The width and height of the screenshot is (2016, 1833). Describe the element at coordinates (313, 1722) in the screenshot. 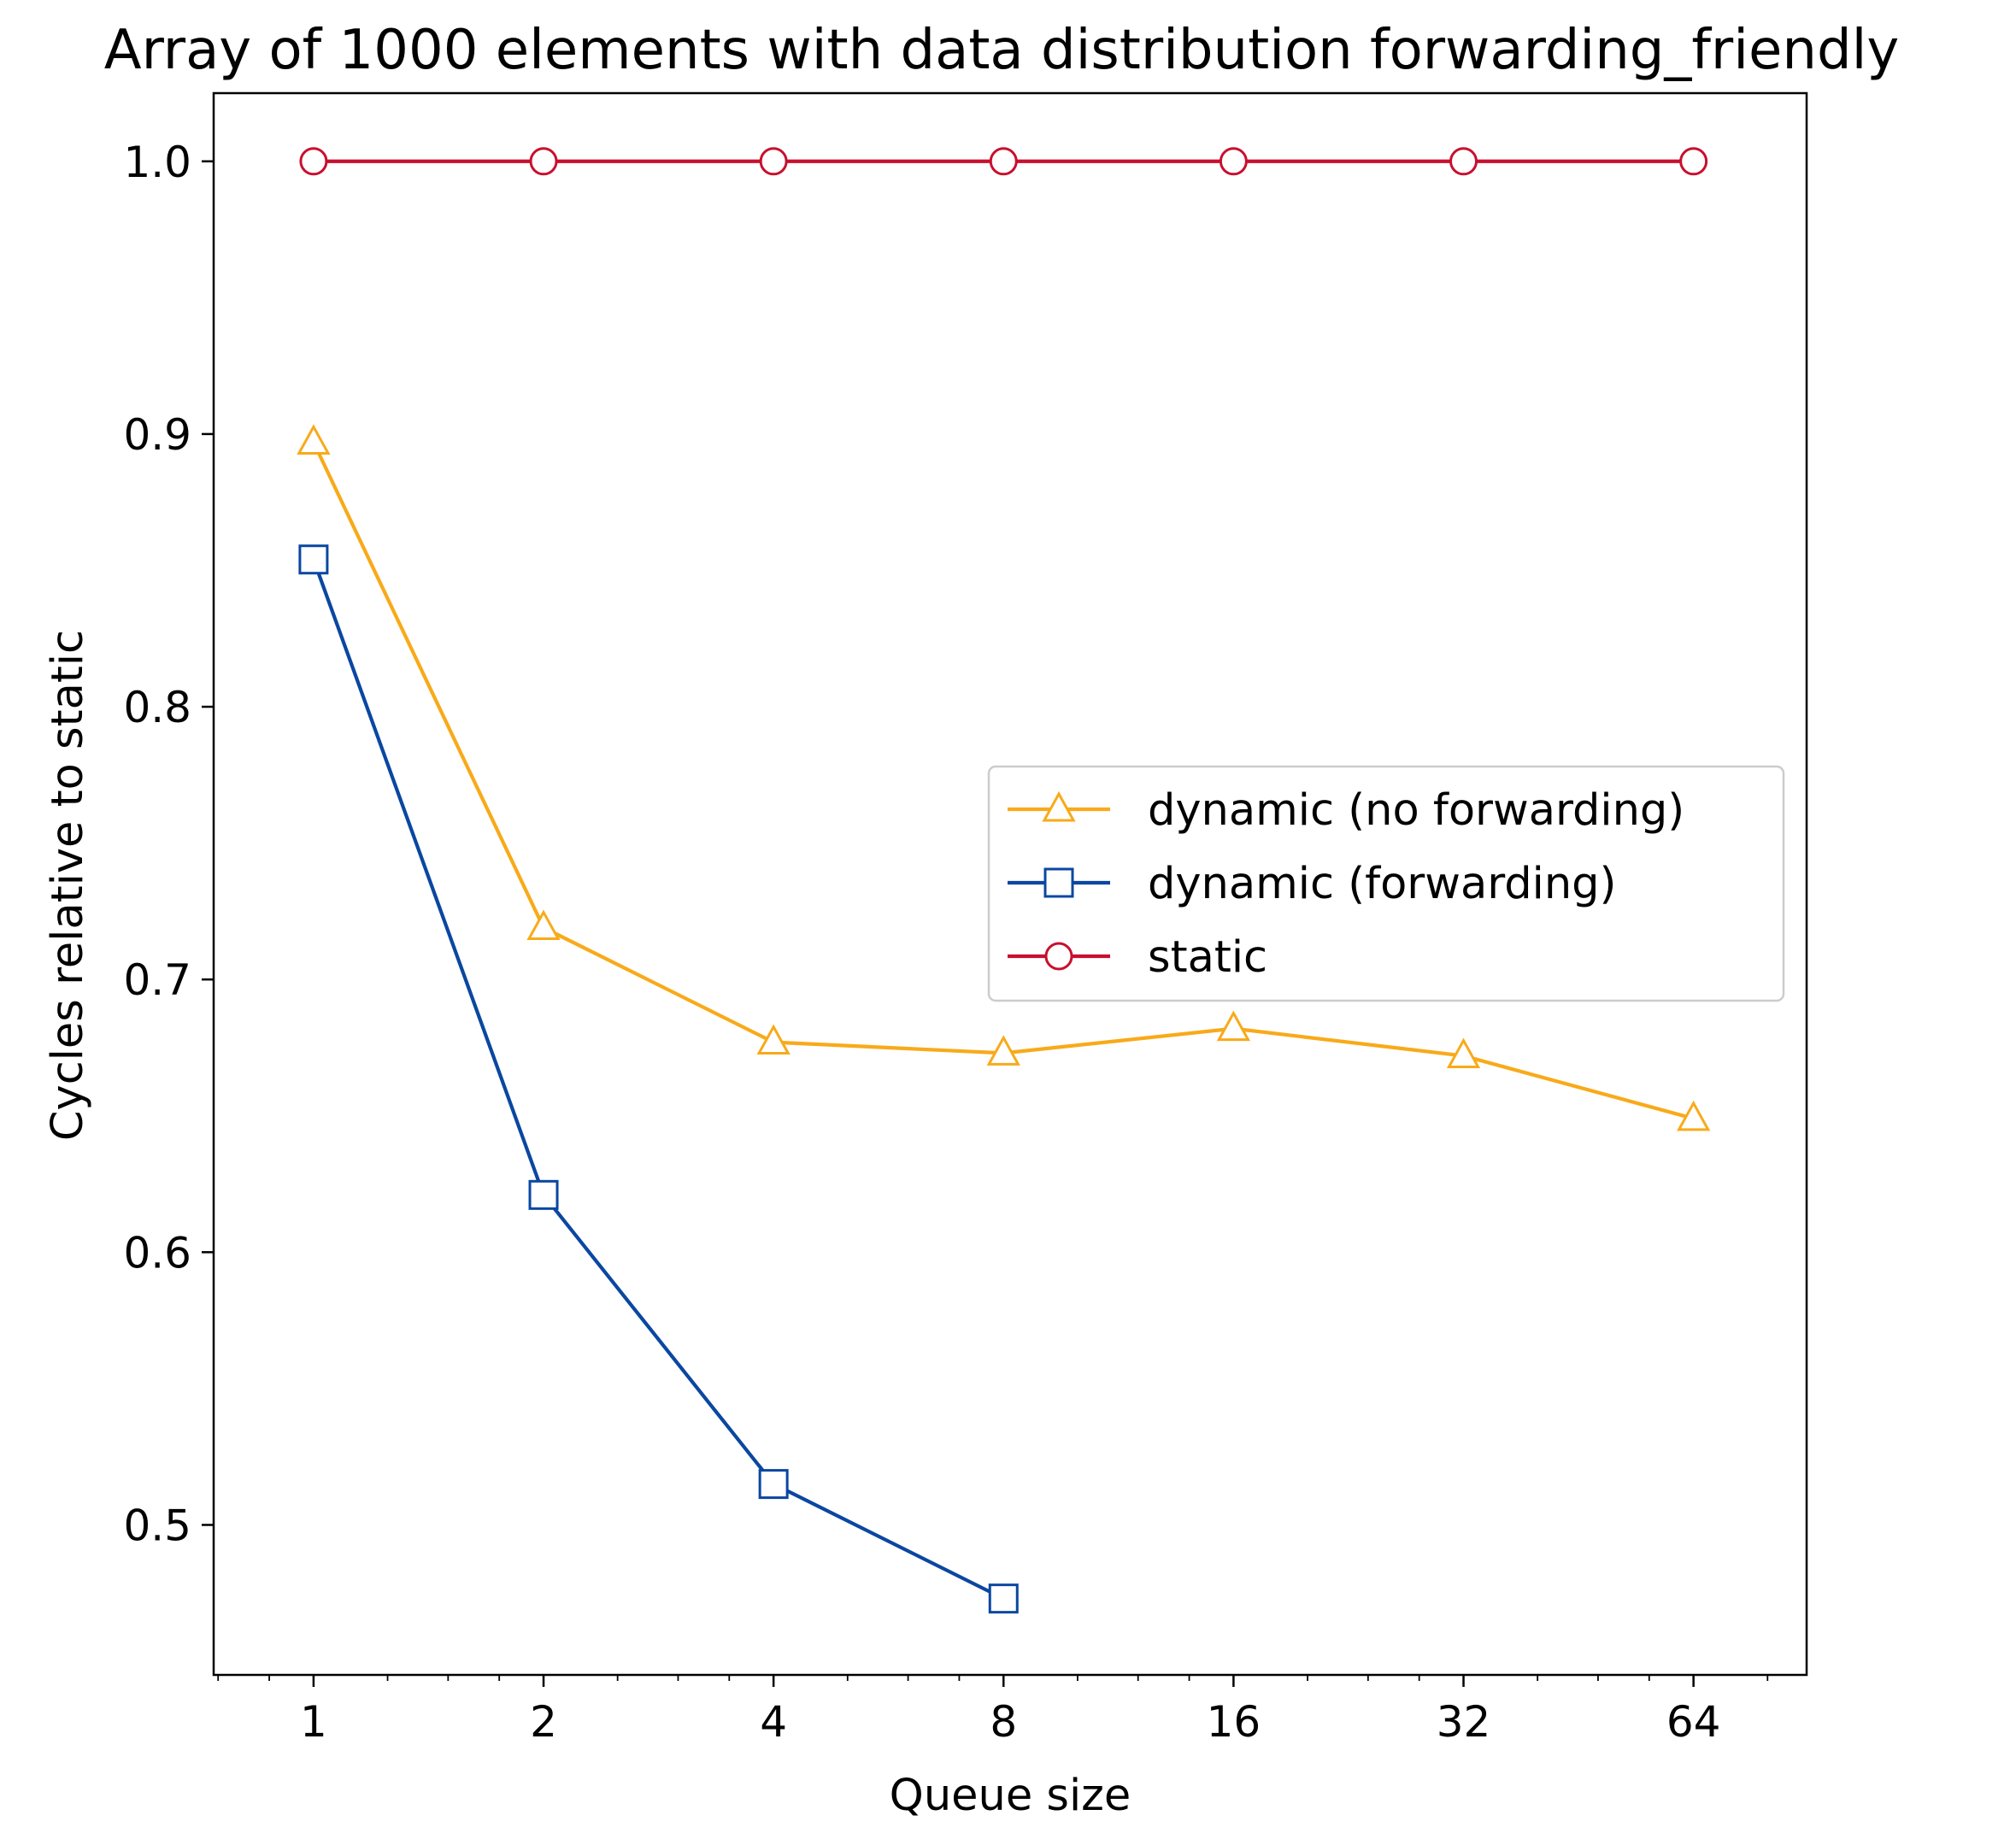

I see `x-tick-label: 1` at that location.